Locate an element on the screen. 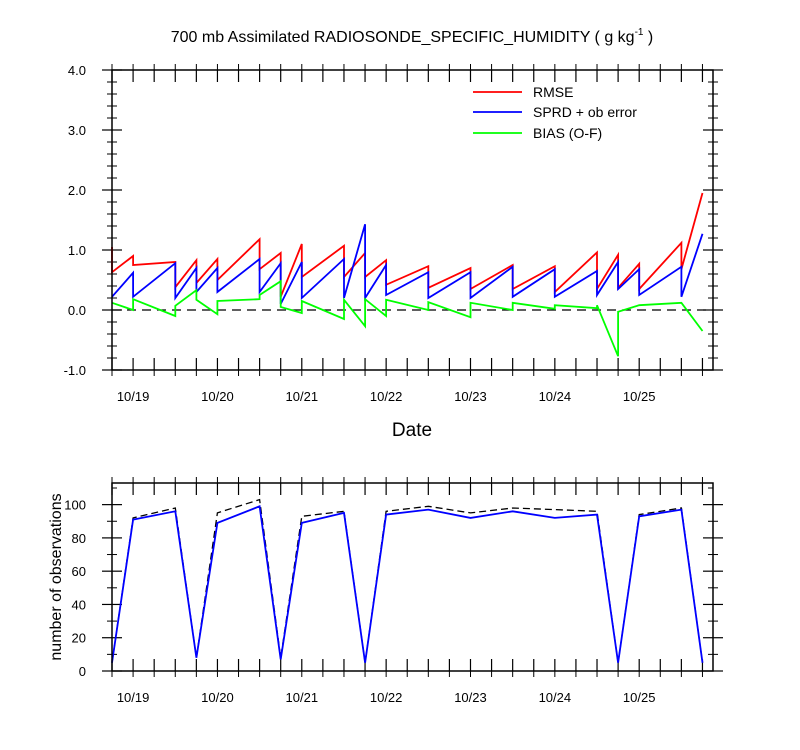  y-axis-label-observations: number of observations is located at coordinates (56, 576).